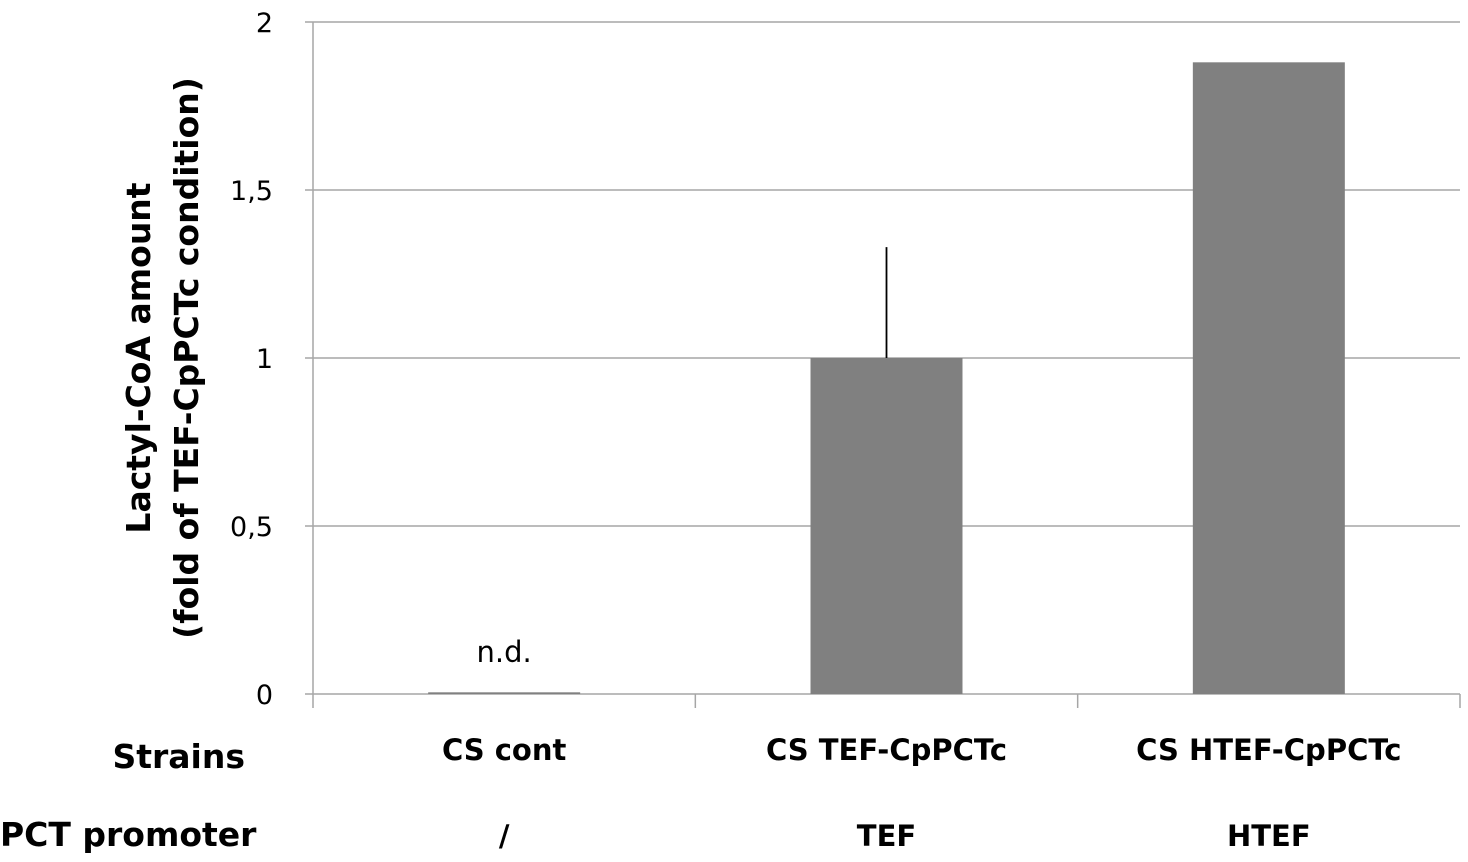  Describe the element at coordinates (264, 695) in the screenshot. I see `y-tick-label: 0` at that location.